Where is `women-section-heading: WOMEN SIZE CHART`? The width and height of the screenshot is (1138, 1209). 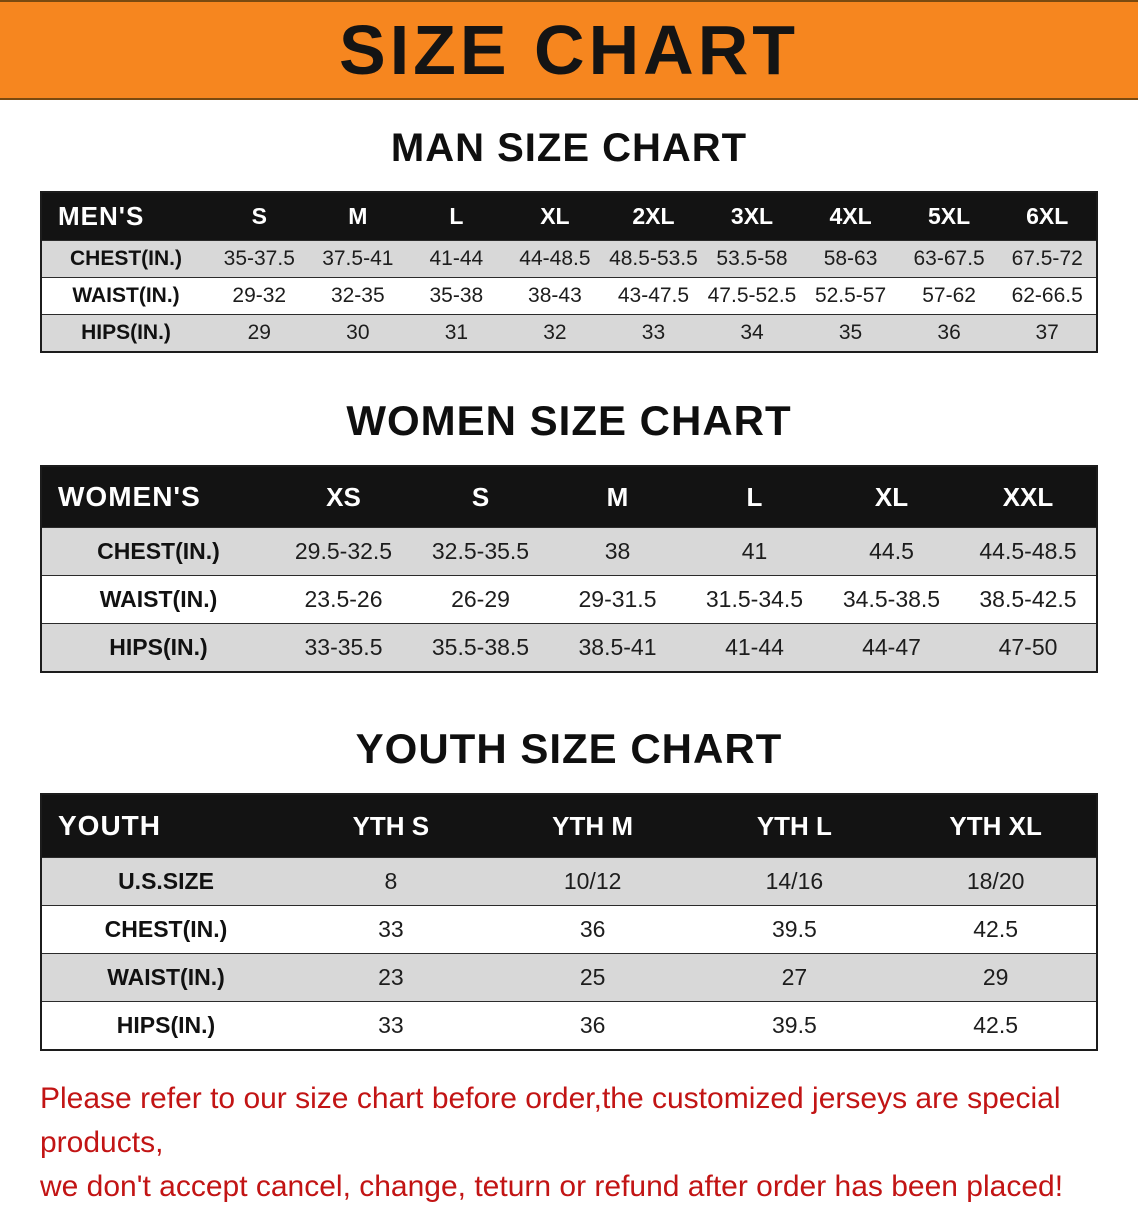
women-section-heading: WOMEN SIZE CHART is located at coordinates (569, 420).